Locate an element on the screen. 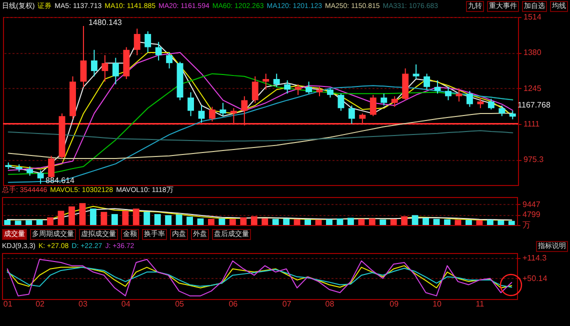  y-tick-label: +114.3 is located at coordinates (535, 257).